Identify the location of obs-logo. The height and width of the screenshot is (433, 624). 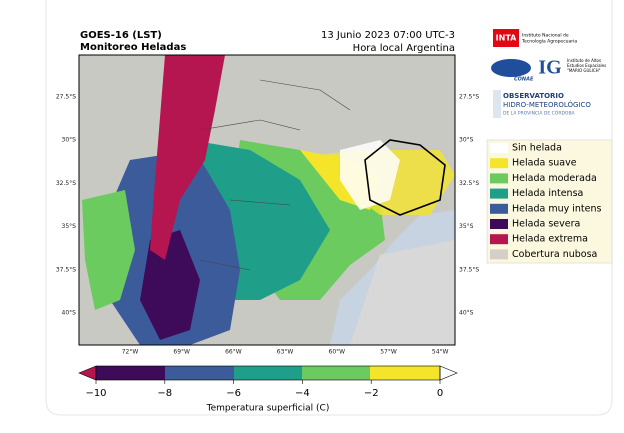
(497, 104).